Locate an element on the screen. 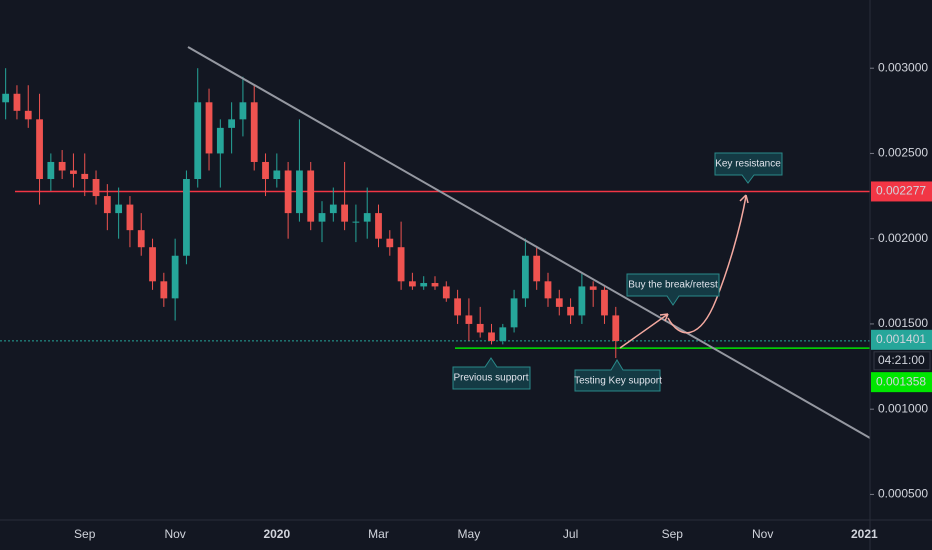 The image size is (932, 550). time-scale is located at coordinates (466, 535).